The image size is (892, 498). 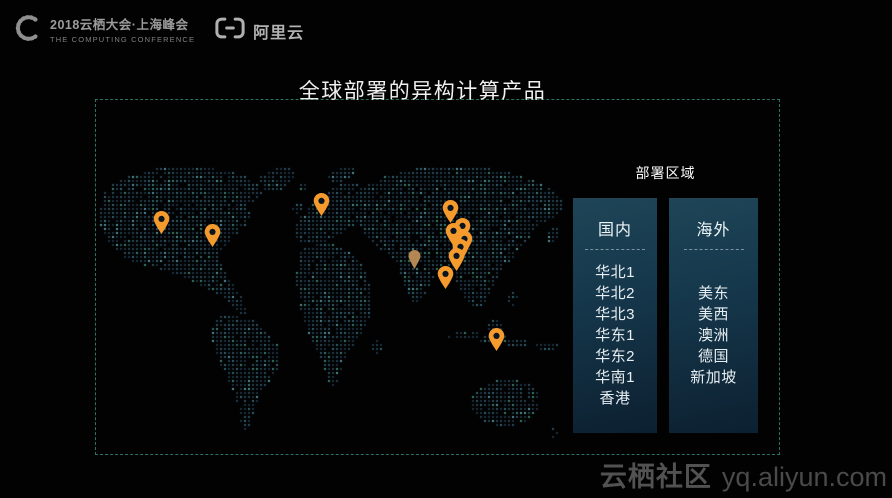 I want to click on region-item: 华北3, so click(x=615, y=314).